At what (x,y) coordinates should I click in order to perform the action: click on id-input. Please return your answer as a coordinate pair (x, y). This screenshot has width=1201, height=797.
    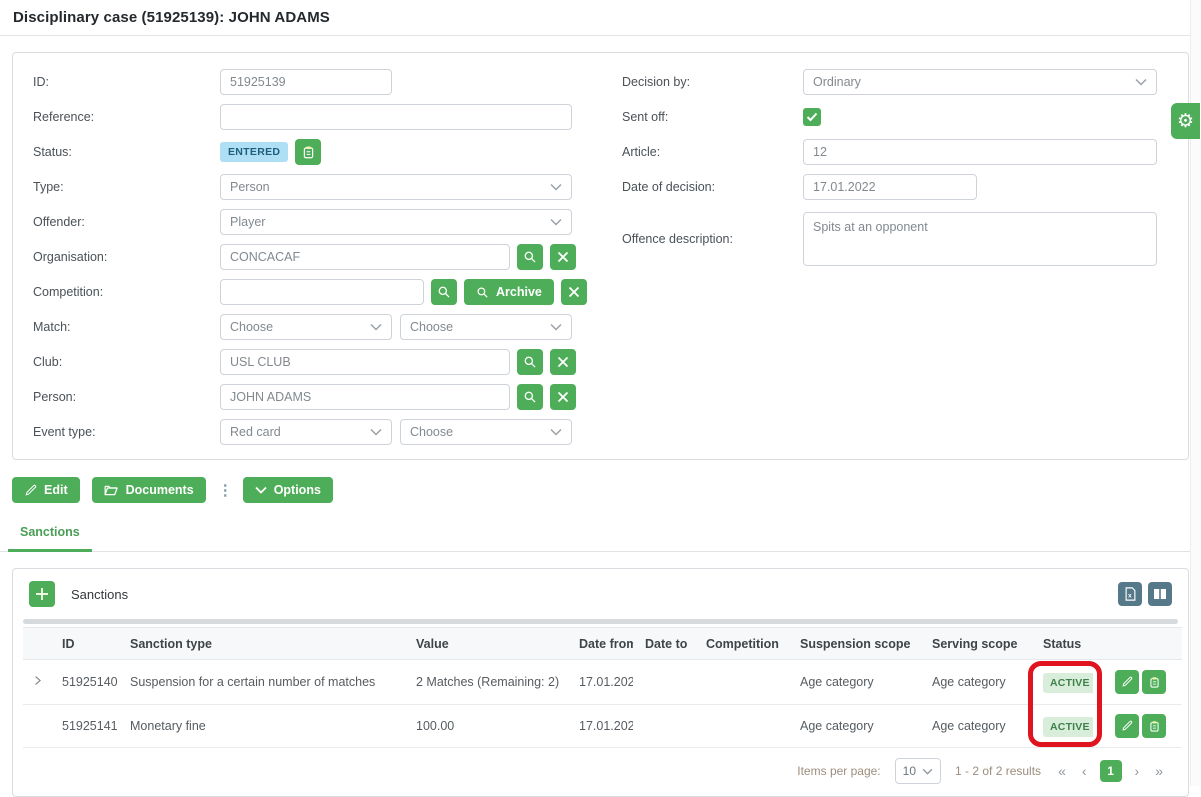
    Looking at the image, I should click on (306, 82).